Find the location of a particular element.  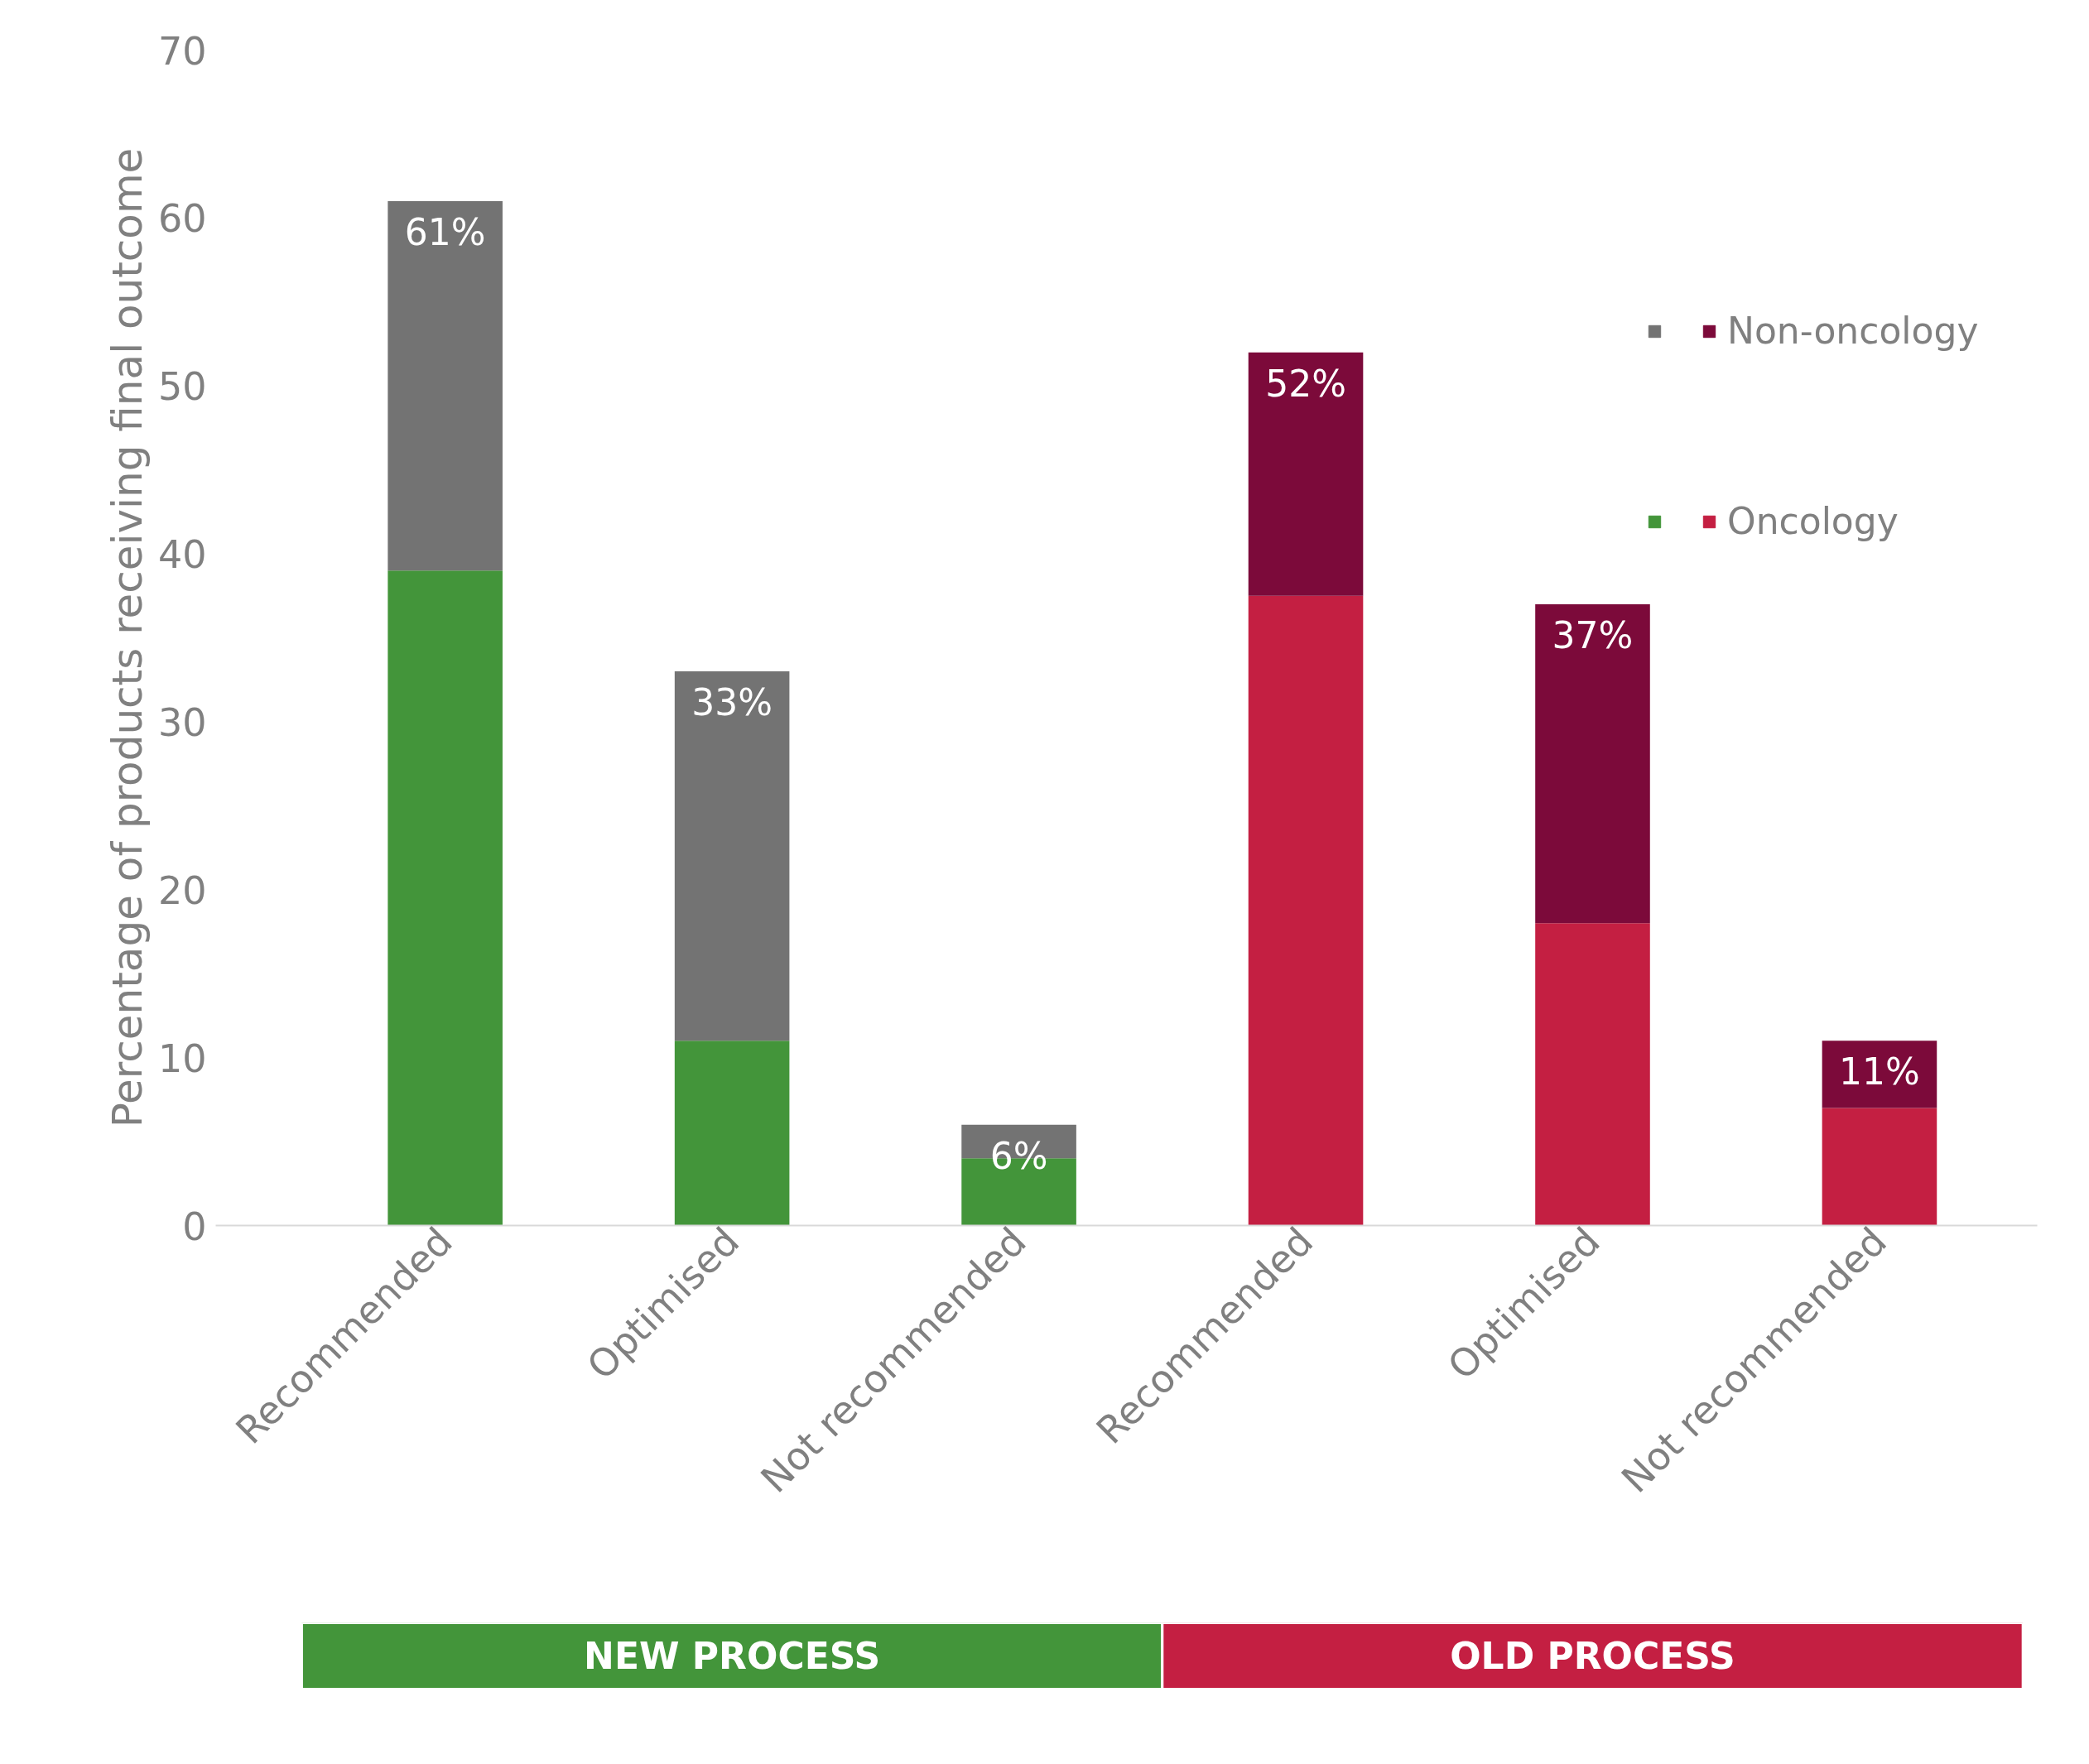

y-axis-title: Percentage of products receiving final outcome is located at coordinates (127, 637).